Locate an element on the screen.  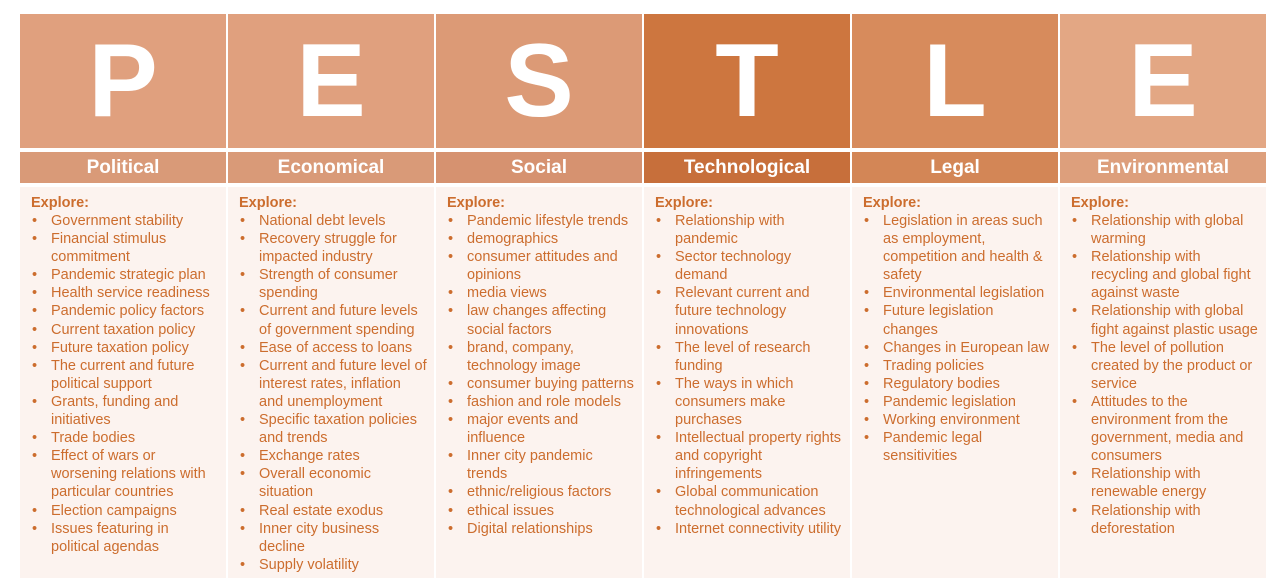
letter-box: P is located at coordinates (123, 81).